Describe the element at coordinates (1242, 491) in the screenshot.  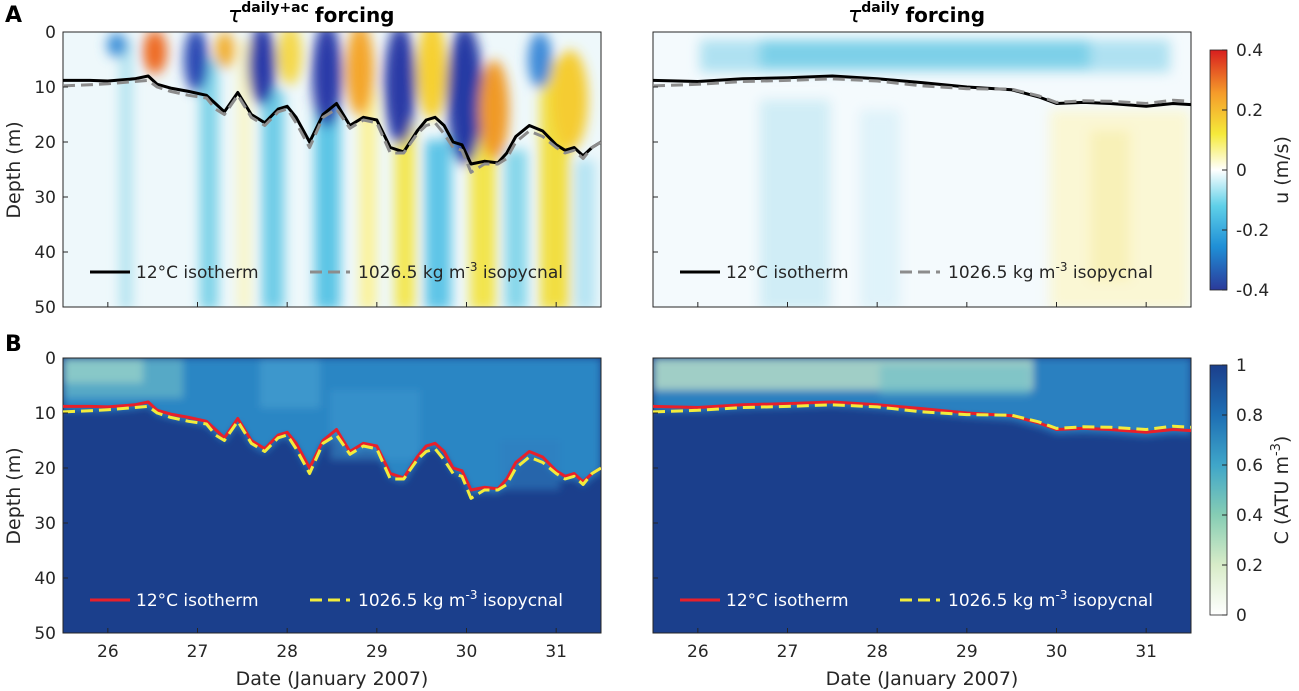
I see `colorbar-c-ticks: 1 0.8 0.6 0.4 0.2 0` at that location.